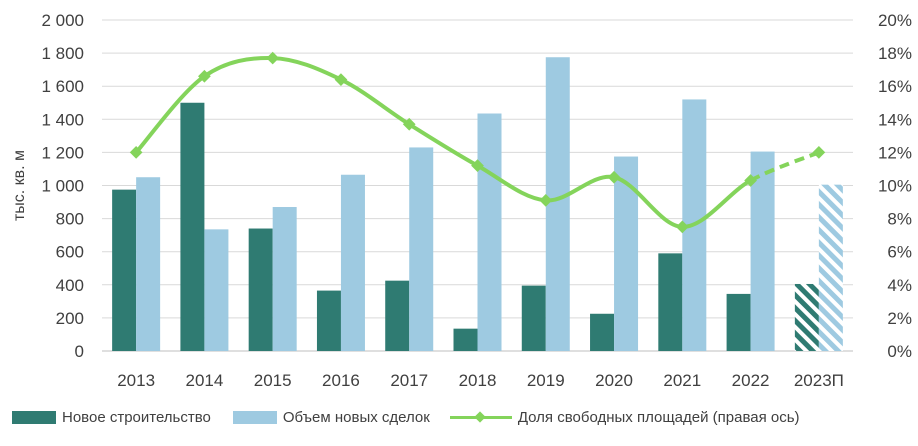 The width and height of the screenshot is (918, 446). What do you see at coordinates (34, 417) in the screenshot?
I see `legend-swatch-new-construction` at bounding box center [34, 417].